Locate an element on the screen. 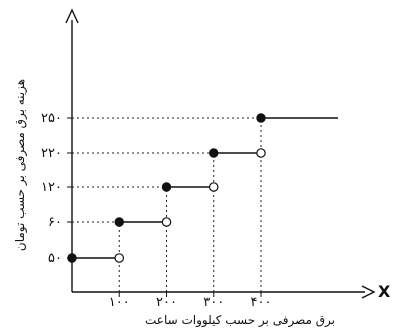  y-tick-label-0: ۵۰ is located at coordinates (55, 258).